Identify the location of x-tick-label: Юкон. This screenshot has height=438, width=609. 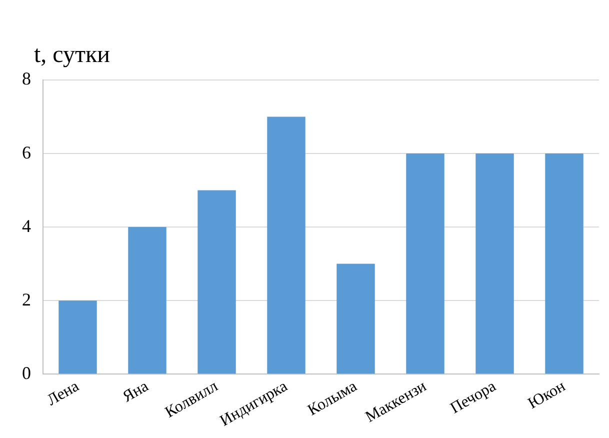
(547, 395).